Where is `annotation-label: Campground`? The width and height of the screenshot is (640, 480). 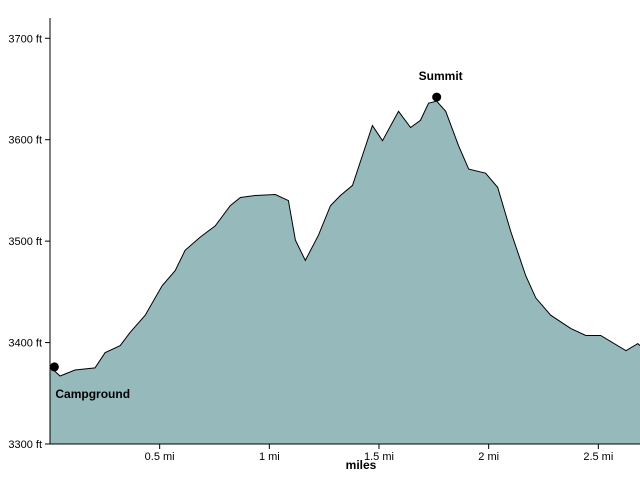 annotation-label: Campground is located at coordinates (92, 394).